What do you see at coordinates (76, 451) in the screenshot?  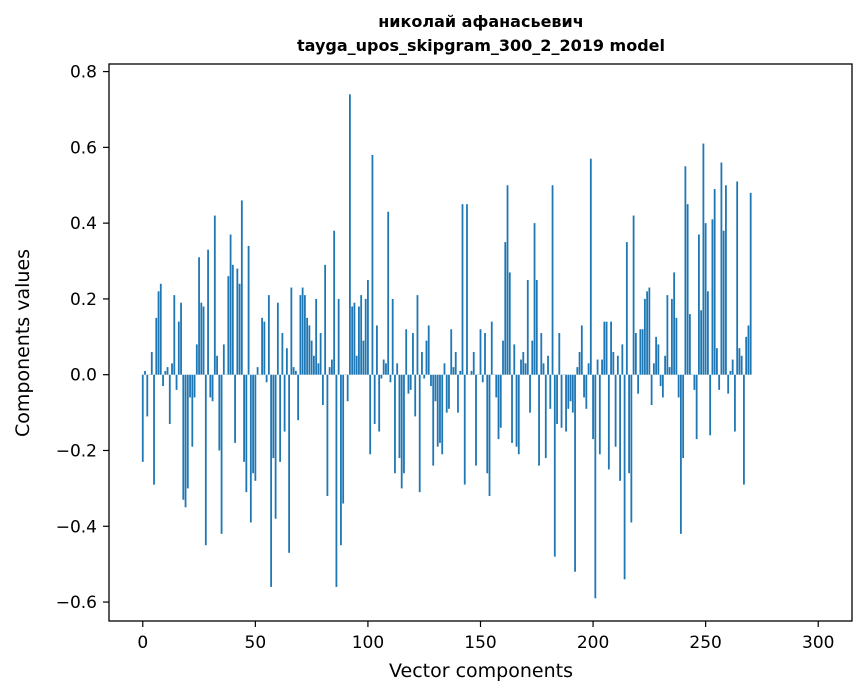 I see `y-tick-label: −0.2` at bounding box center [76, 451].